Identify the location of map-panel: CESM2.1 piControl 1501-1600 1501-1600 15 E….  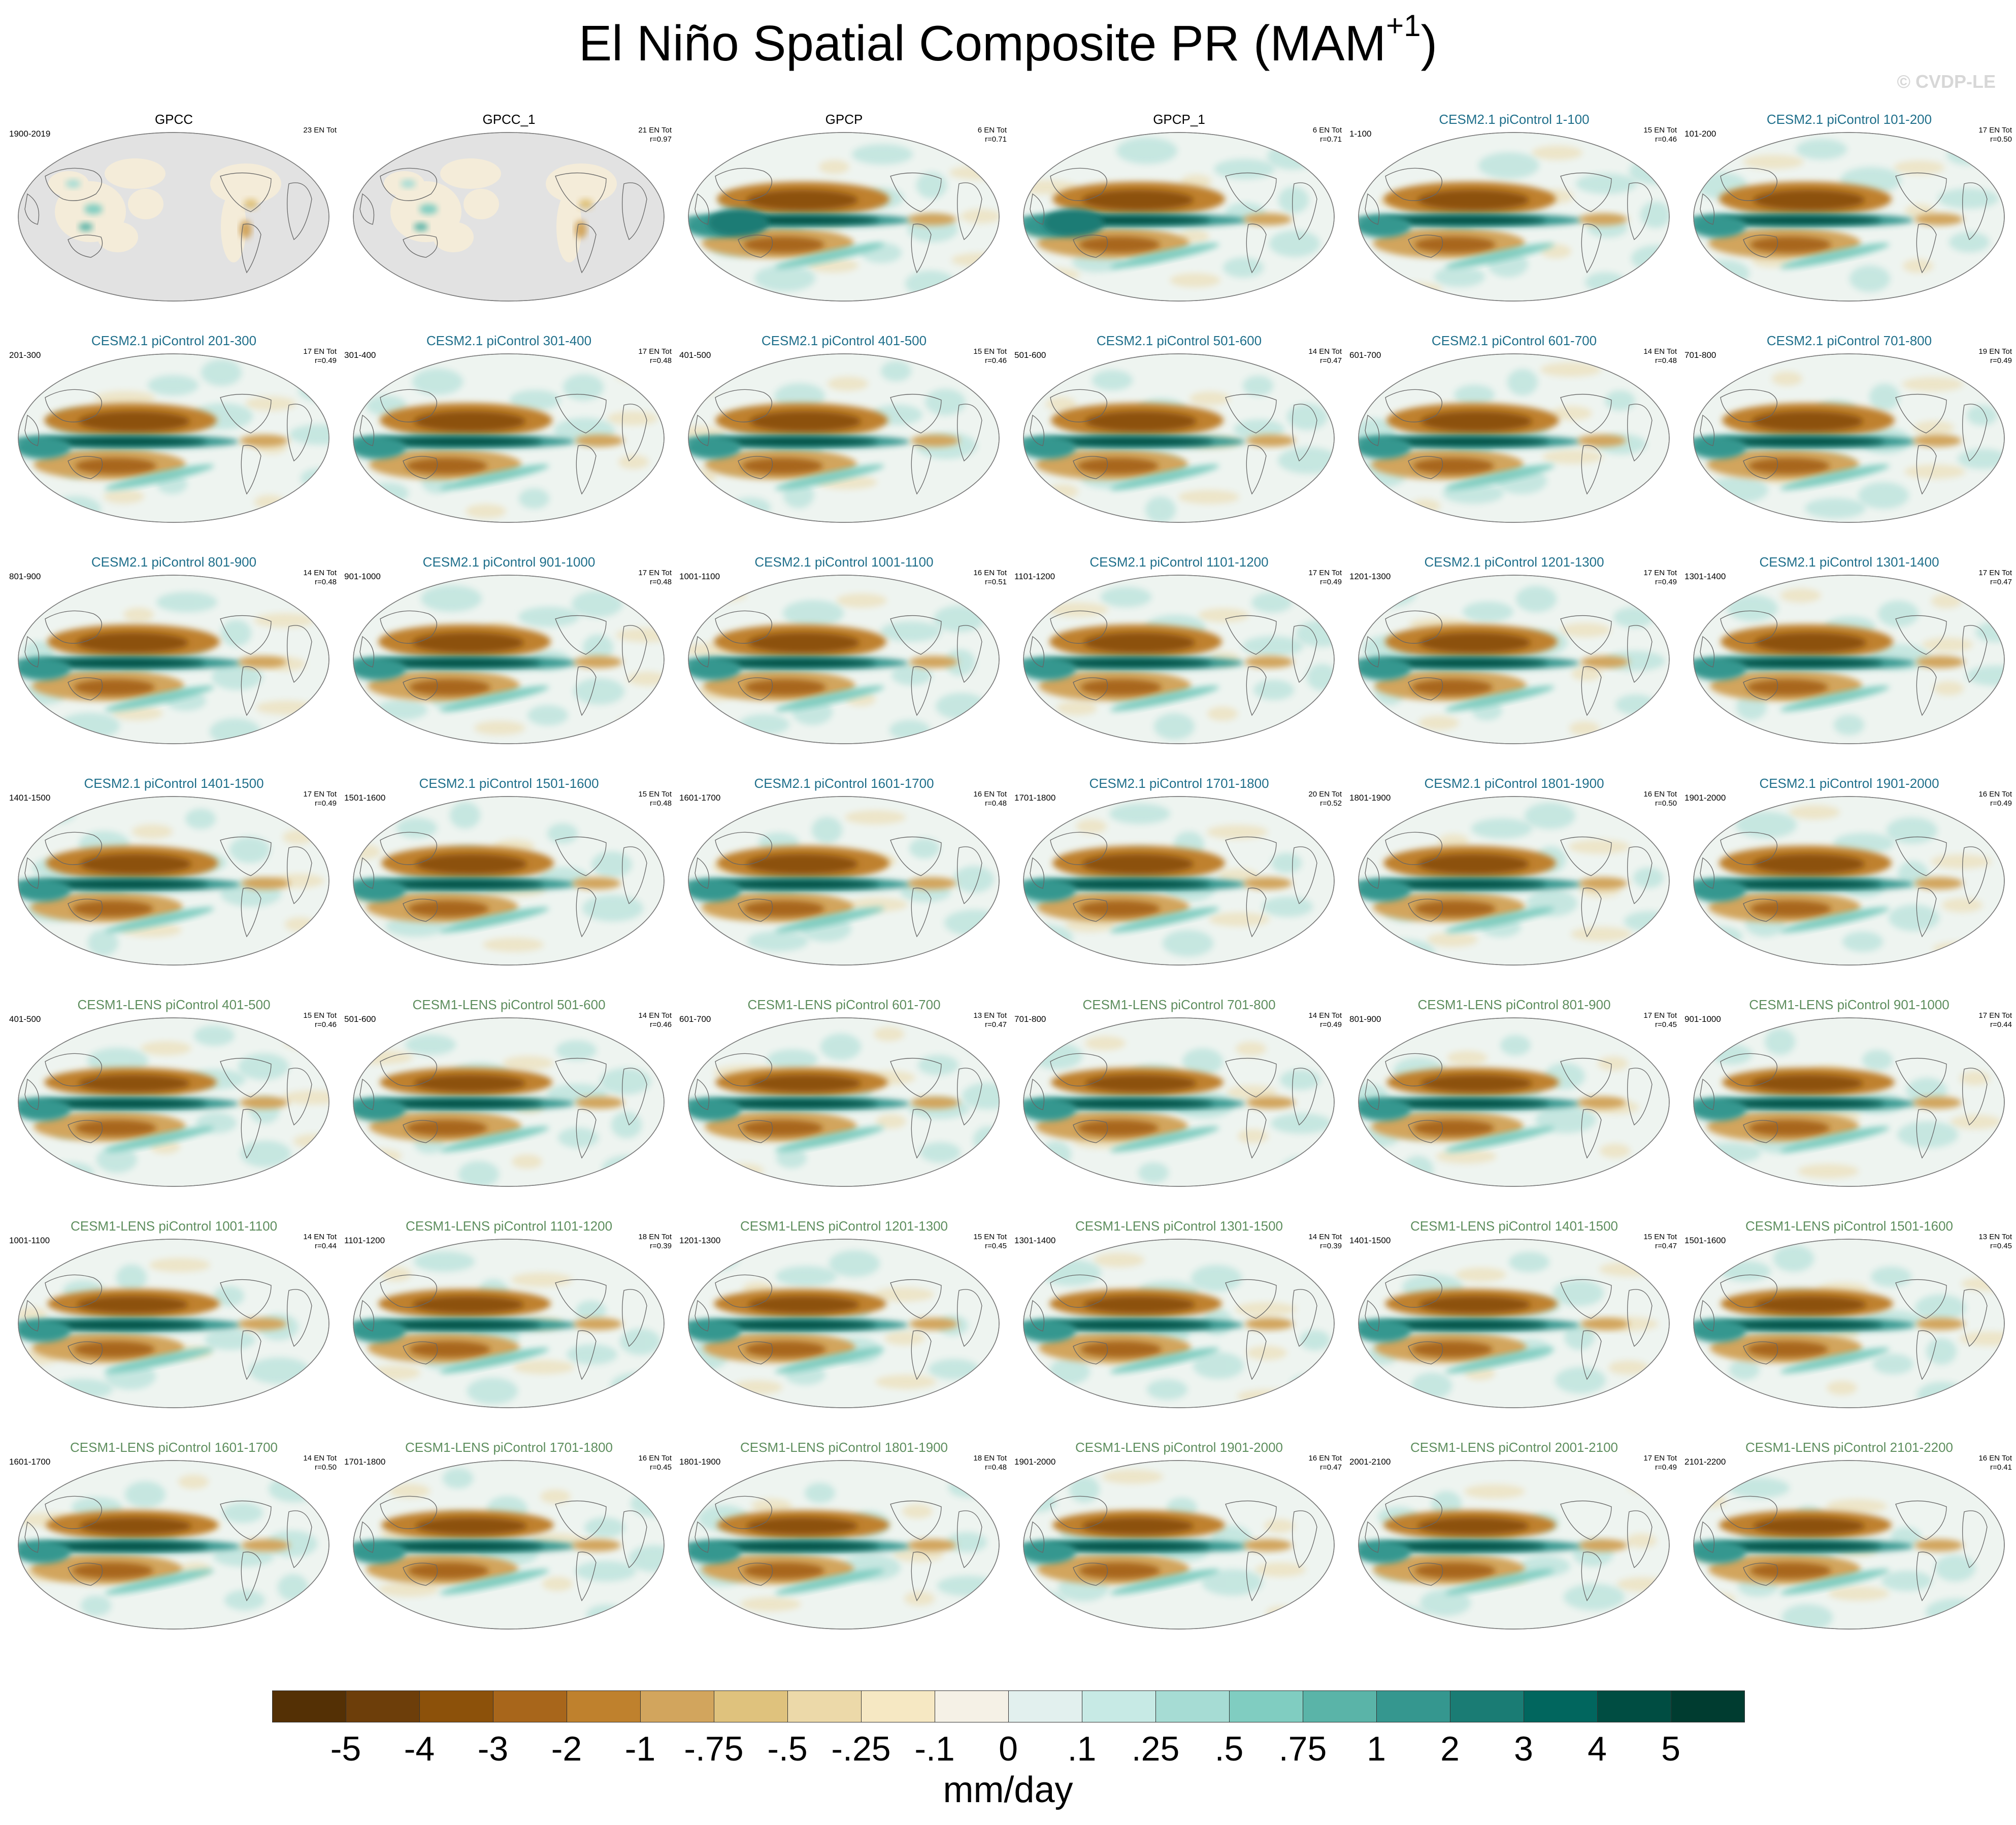
(509, 880).